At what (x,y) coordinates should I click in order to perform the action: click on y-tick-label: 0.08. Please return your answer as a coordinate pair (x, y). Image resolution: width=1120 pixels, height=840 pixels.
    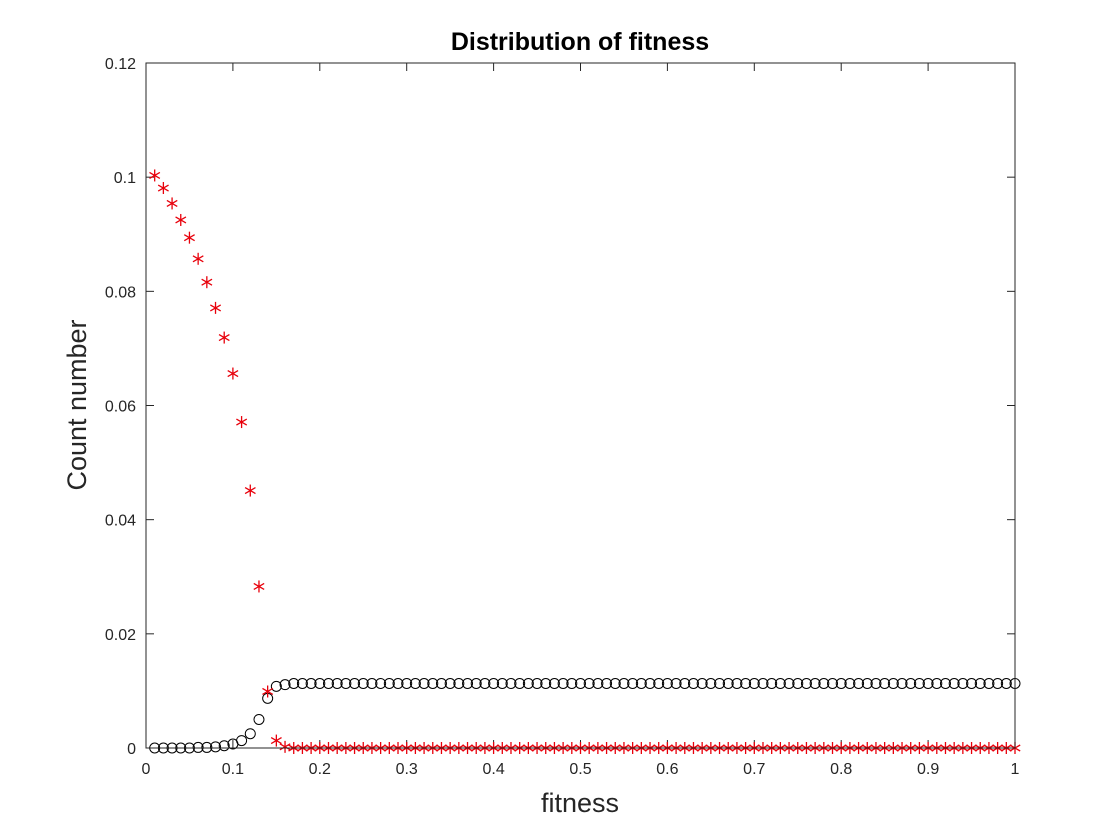
    Looking at the image, I should click on (120, 292).